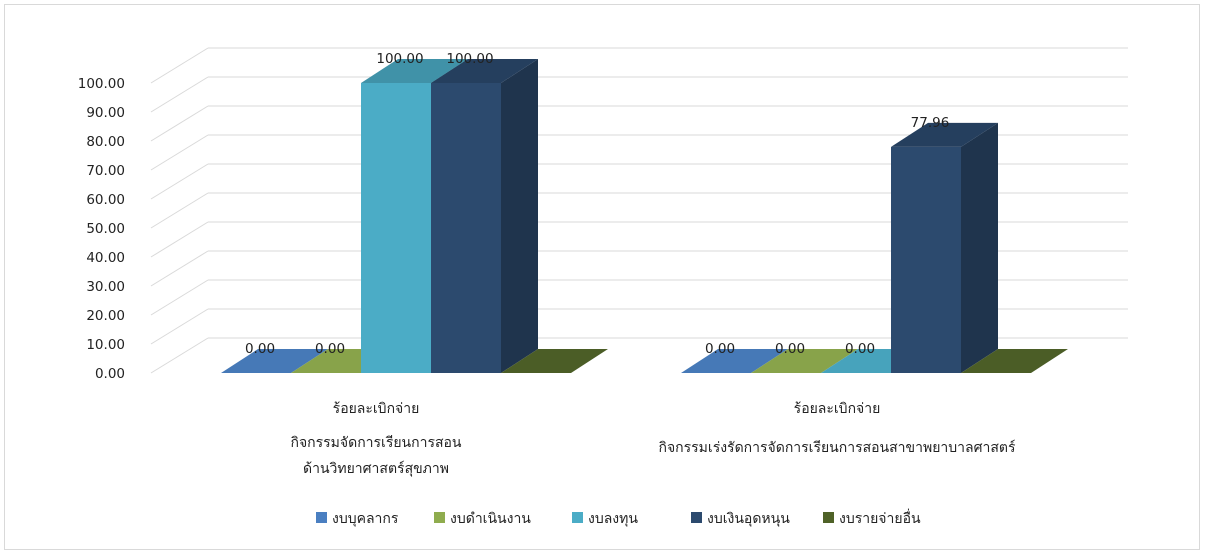  What do you see at coordinates (375, 443) in the screenshot?
I see `category-label: กิจกรรมจัดการเรียนการสอน` at bounding box center [375, 443].